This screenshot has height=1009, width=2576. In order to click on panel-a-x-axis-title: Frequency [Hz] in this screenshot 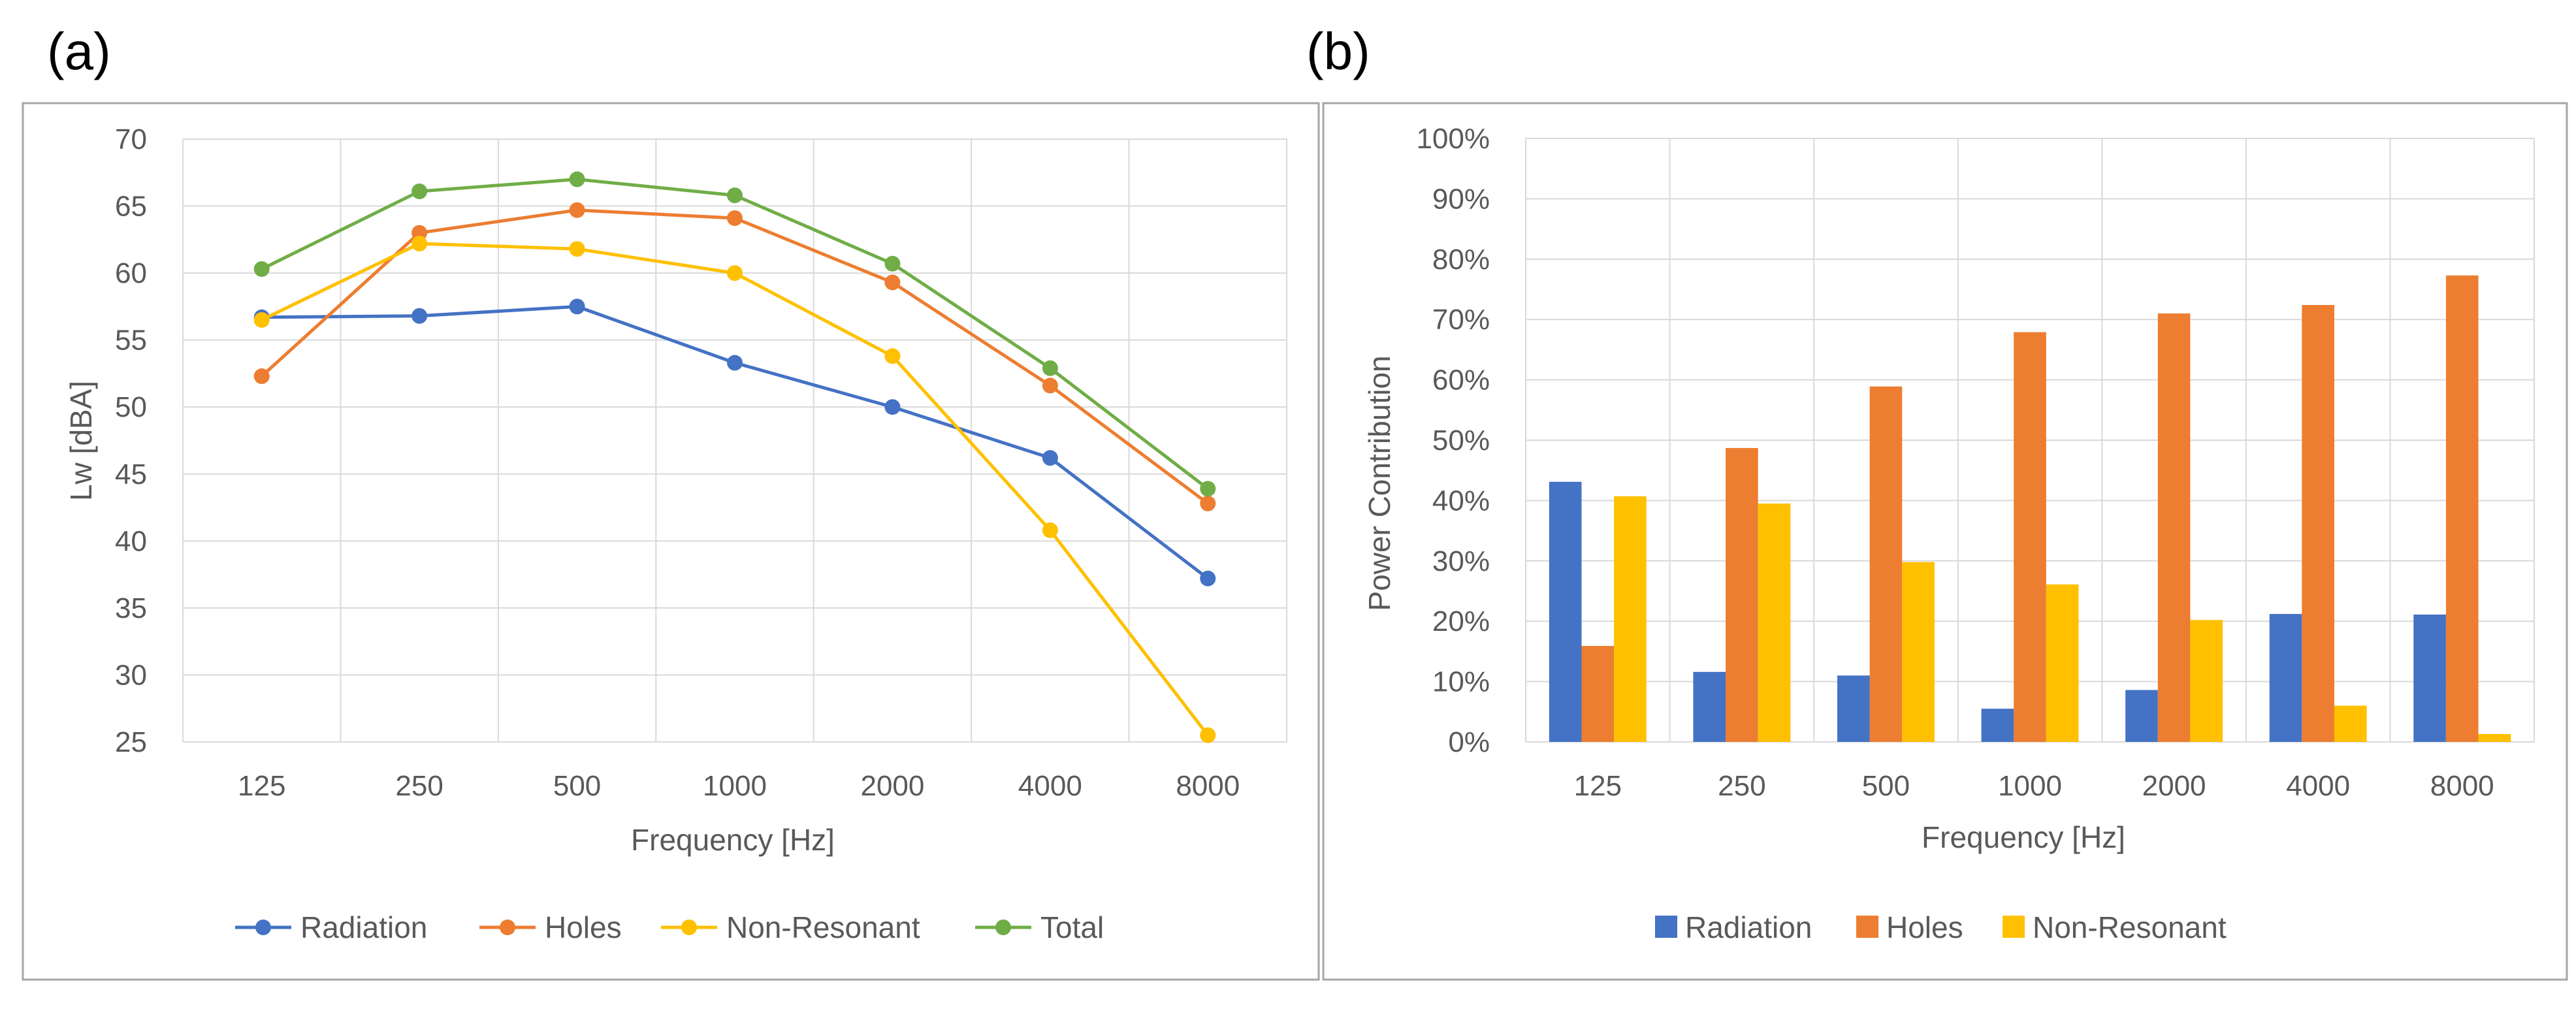, I will do `click(733, 840)`.